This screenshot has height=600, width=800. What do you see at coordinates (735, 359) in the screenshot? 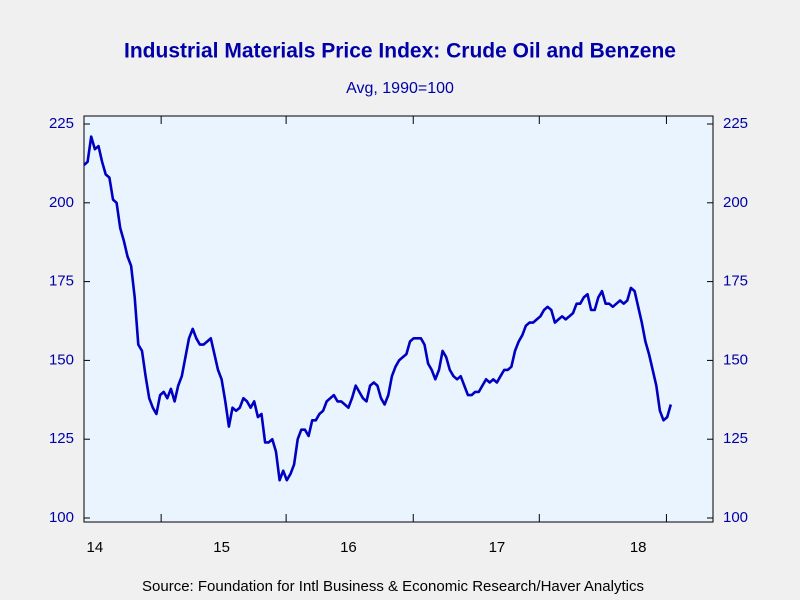
I see `y2-tick-label: 150` at bounding box center [735, 359].